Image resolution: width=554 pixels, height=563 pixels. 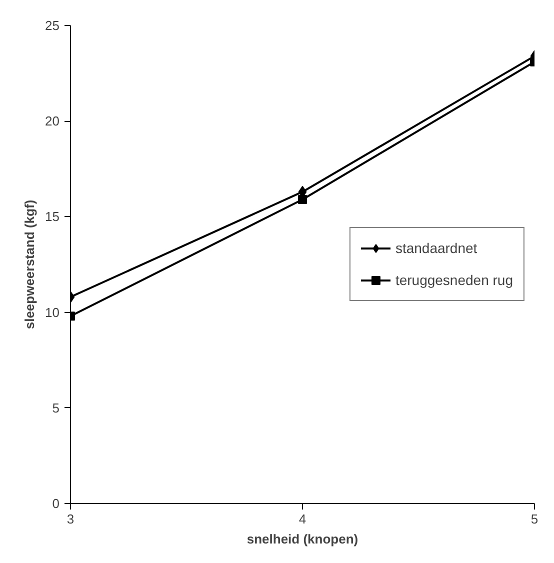 I want to click on legend-label: teruggesneden rug, so click(x=454, y=280).